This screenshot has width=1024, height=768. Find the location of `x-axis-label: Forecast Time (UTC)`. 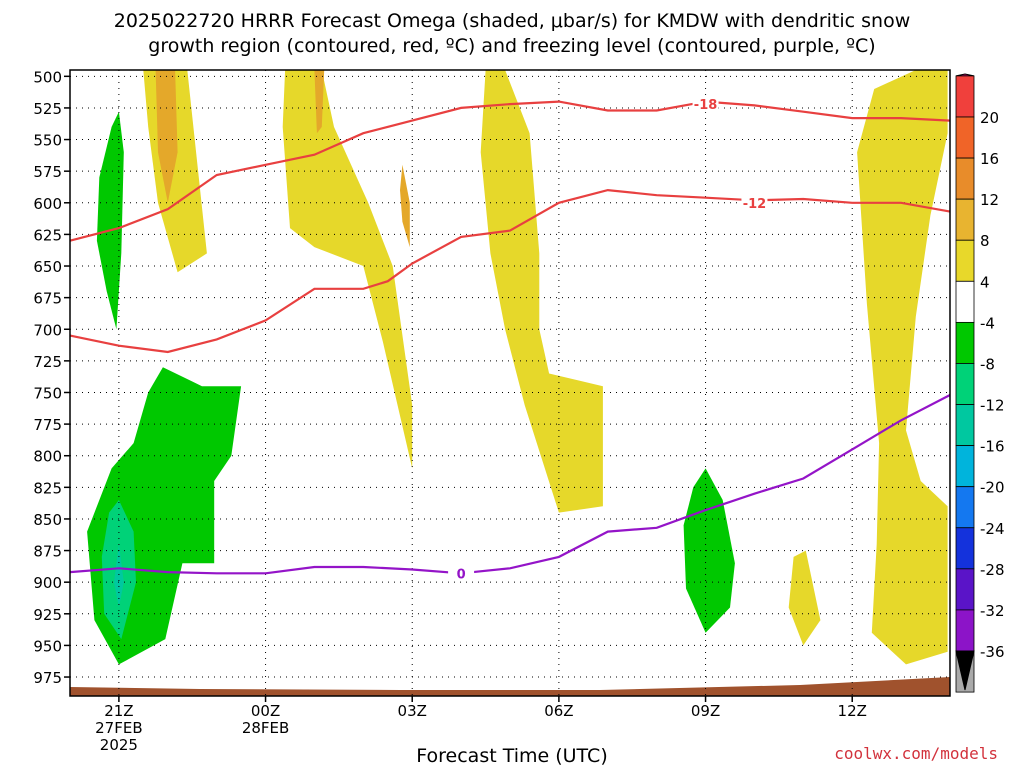

x-axis-label: Forecast Time (UTC) is located at coordinates (512, 756).